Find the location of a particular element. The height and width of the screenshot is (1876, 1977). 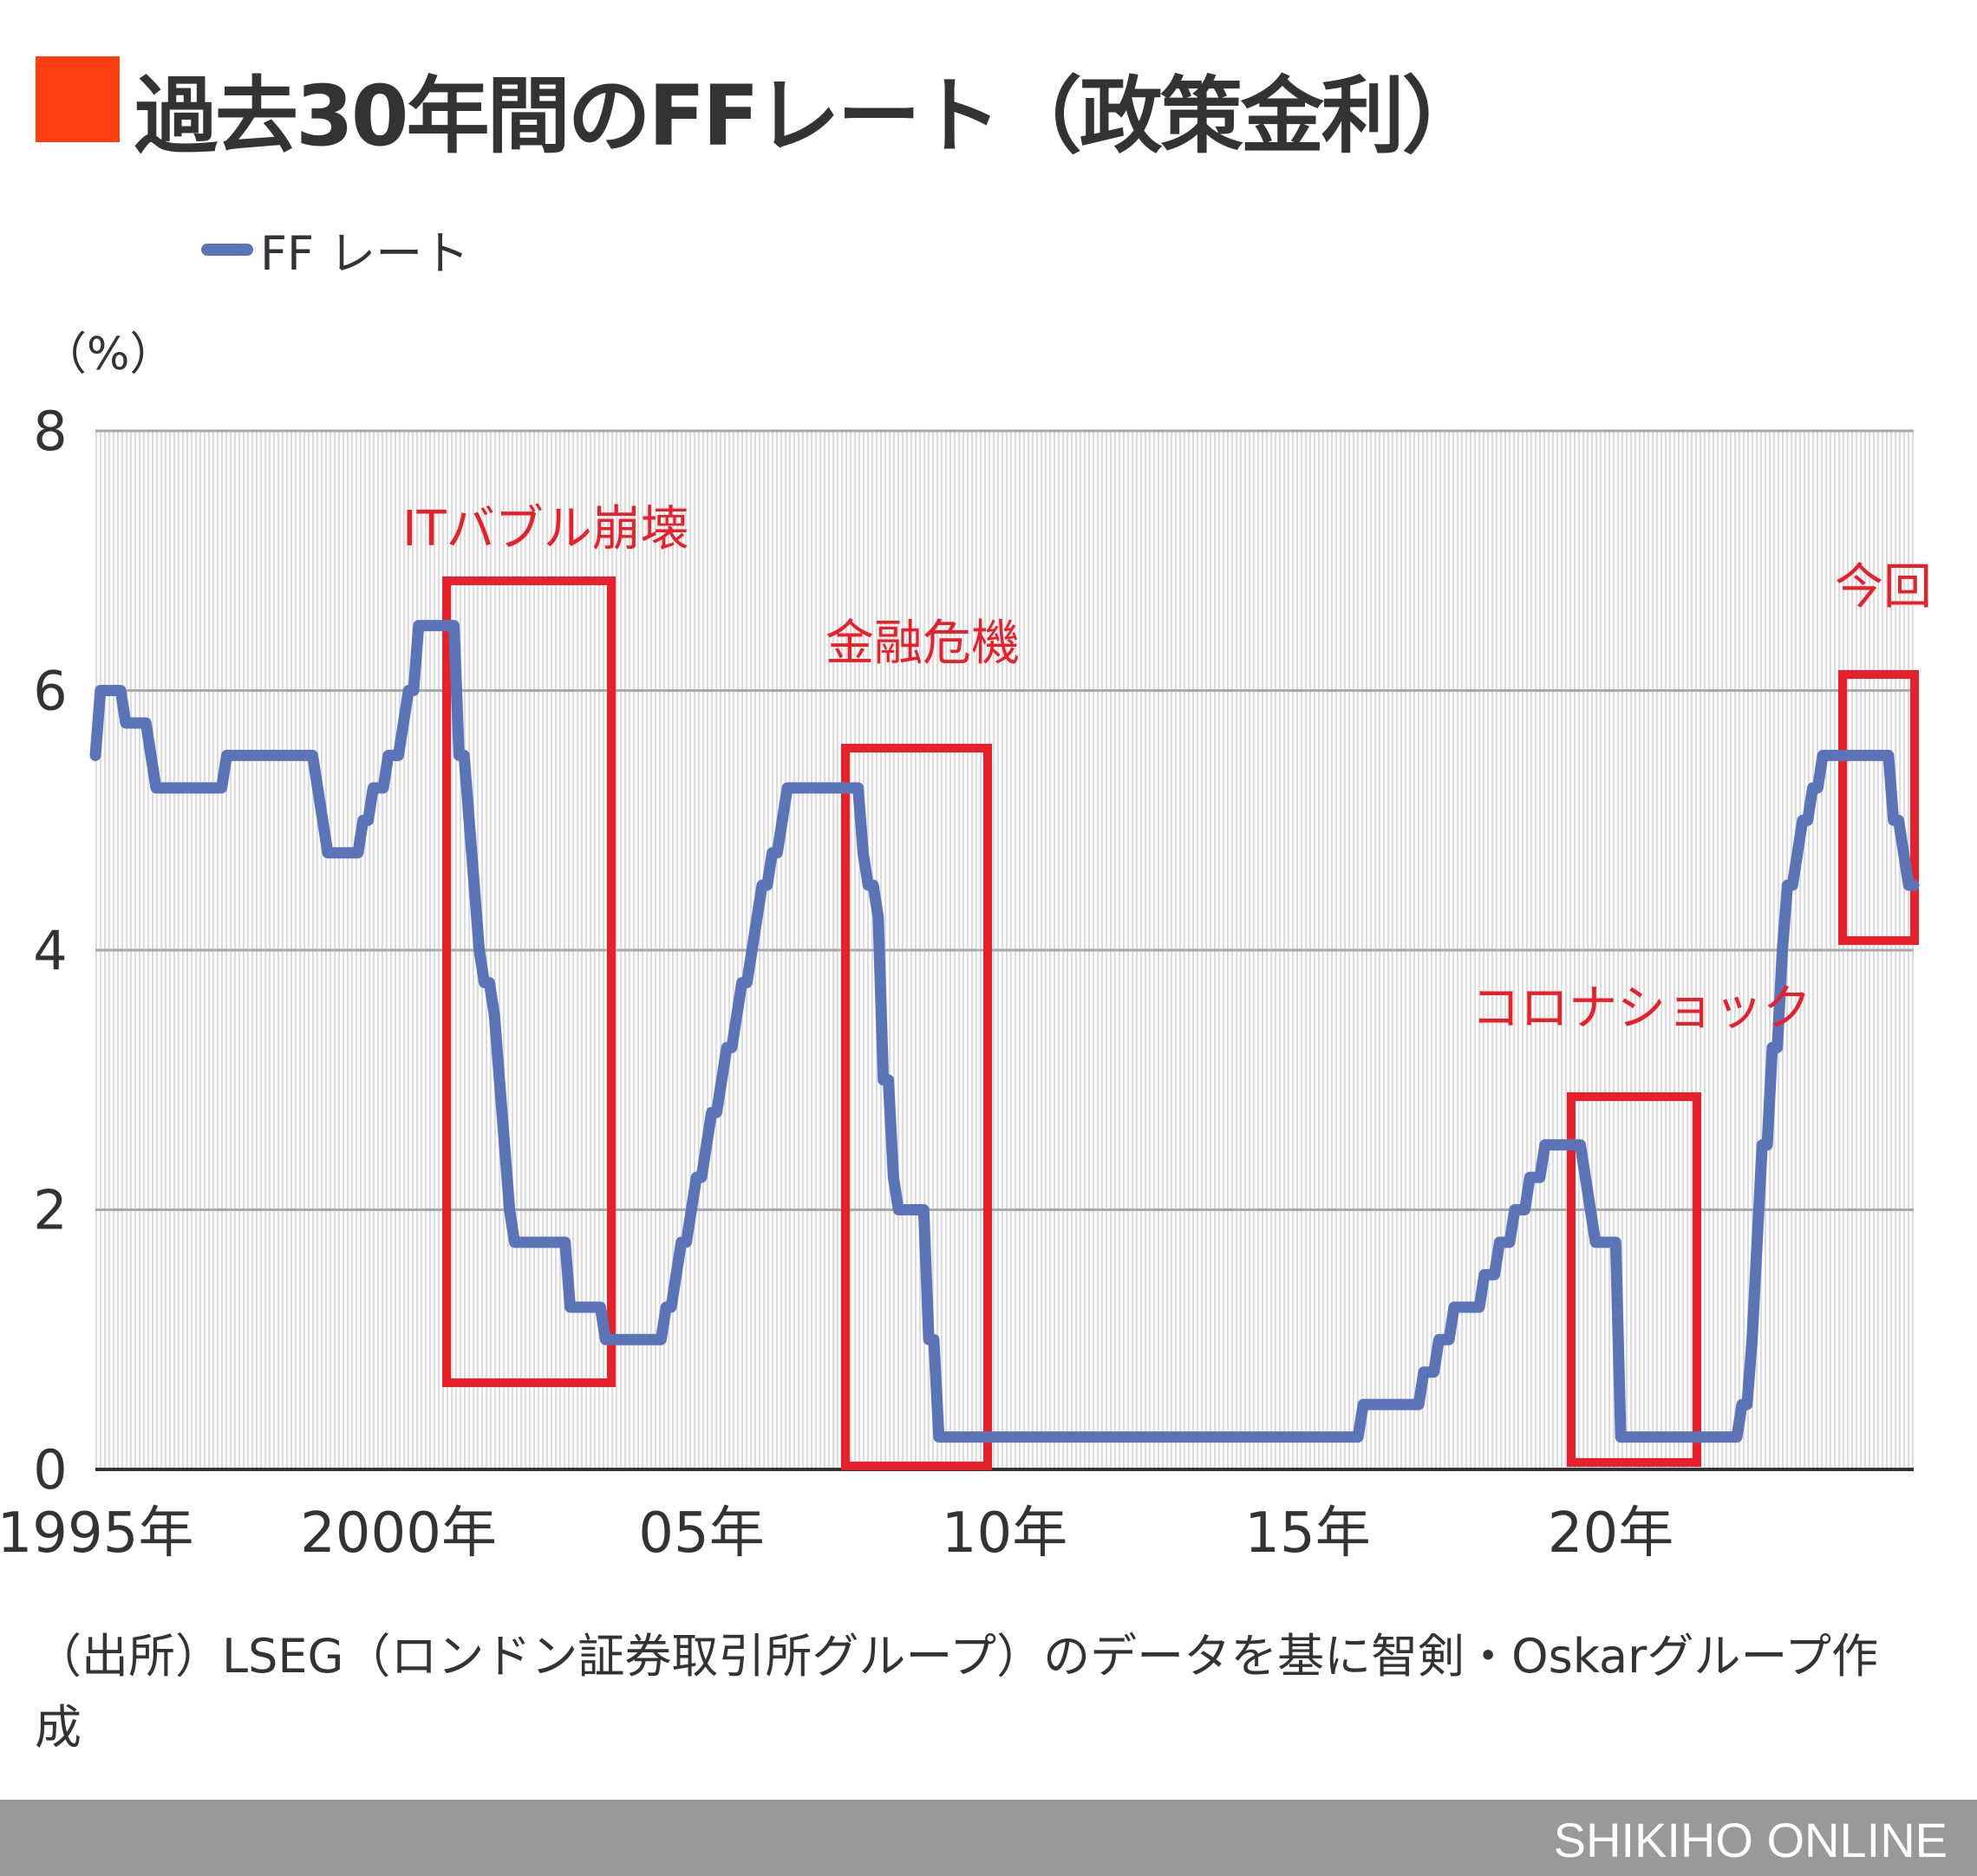

annotation-box-current is located at coordinates (1878, 807).